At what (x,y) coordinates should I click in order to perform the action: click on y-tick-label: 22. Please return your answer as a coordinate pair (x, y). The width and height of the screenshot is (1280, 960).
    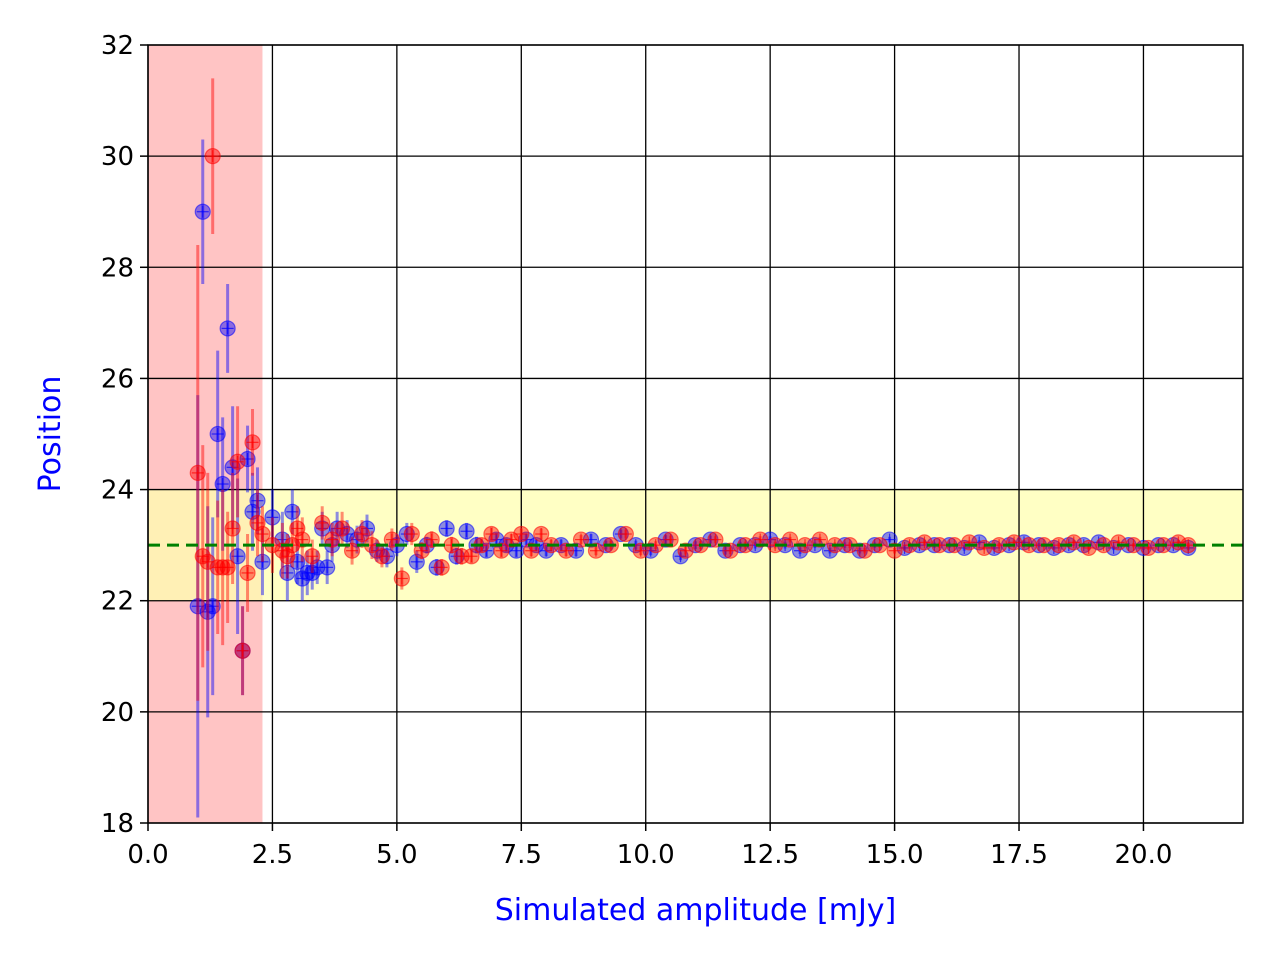
    Looking at the image, I should click on (117, 602).